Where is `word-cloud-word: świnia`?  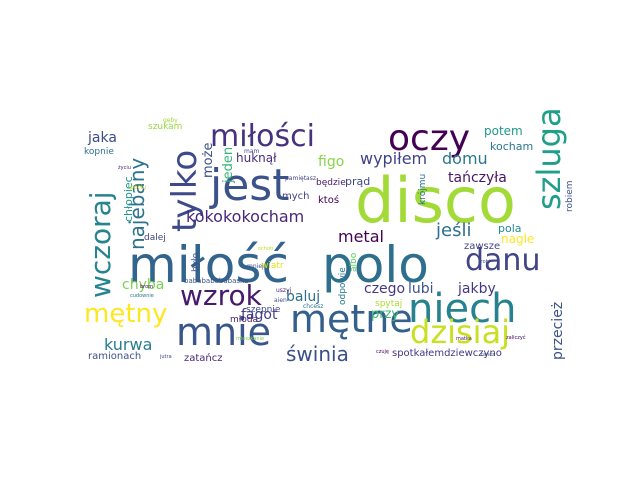
word-cloud-word: świnia is located at coordinates (317, 354).